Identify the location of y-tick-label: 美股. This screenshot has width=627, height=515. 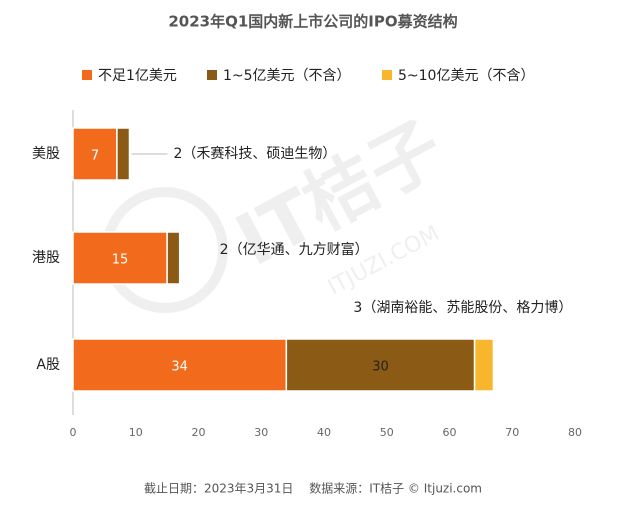
(46, 154).